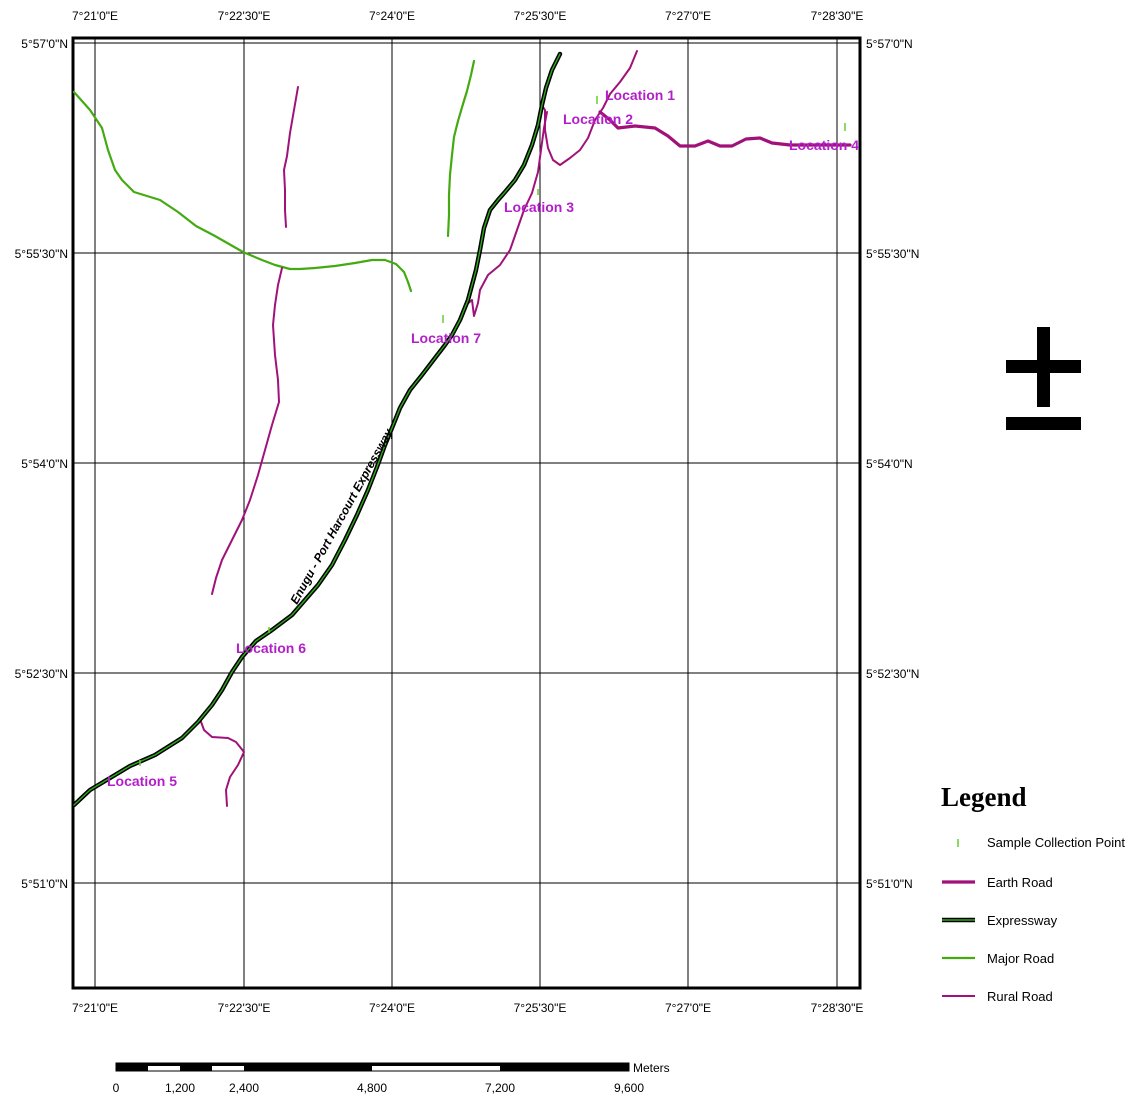 This screenshot has height=1101, width=1143. What do you see at coordinates (291, 157) in the screenshot?
I see `rural-road-north` at bounding box center [291, 157].